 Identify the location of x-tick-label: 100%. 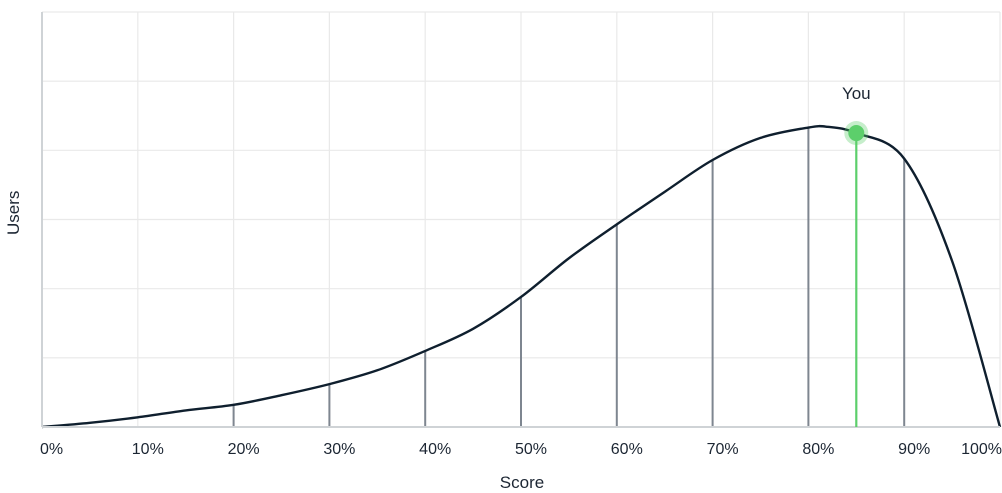
(981, 449).